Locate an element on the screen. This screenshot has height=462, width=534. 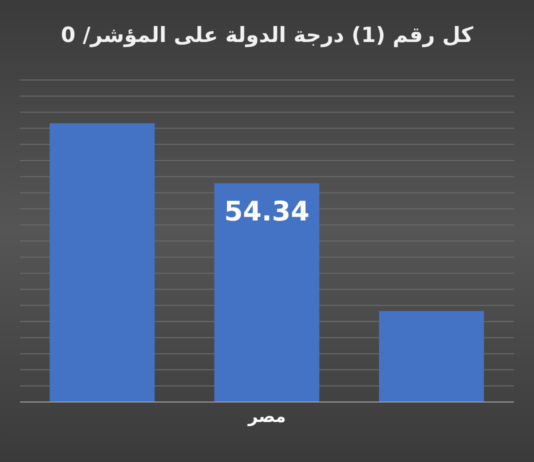
chart-title: كل رقم (1) درجة الدولة على المؤشر/ 0 is located at coordinates (267, 36).